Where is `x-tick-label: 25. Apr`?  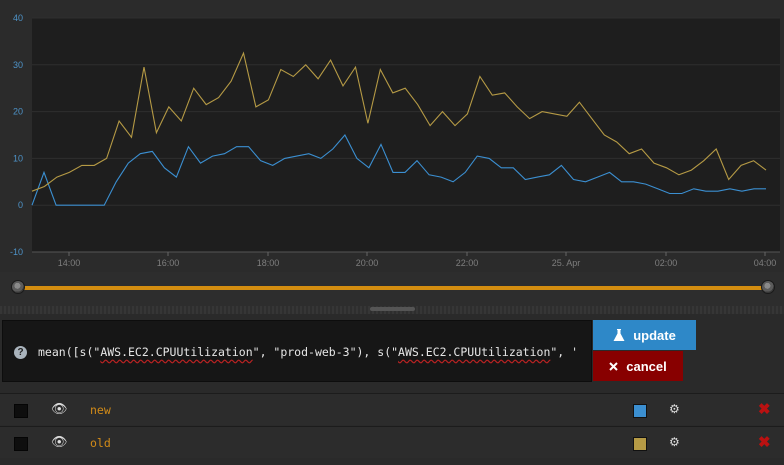
x-tick-label: 25. Apr is located at coordinates (566, 263).